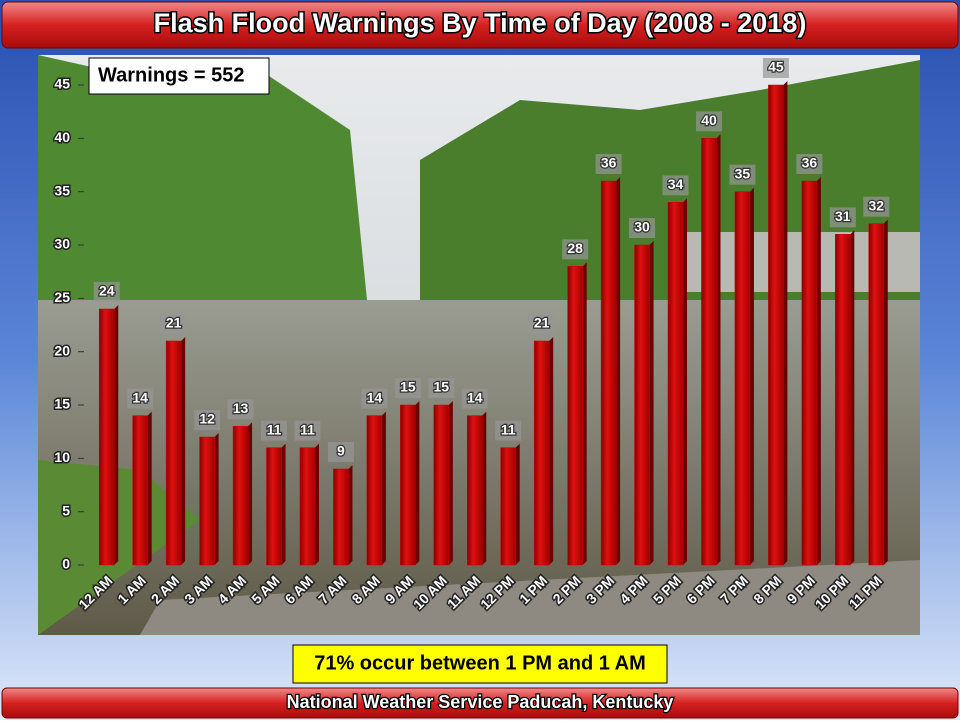 This screenshot has width=960, height=725. Describe the element at coordinates (62, 137) in the screenshot. I see `y-tick-label: 40` at that location.